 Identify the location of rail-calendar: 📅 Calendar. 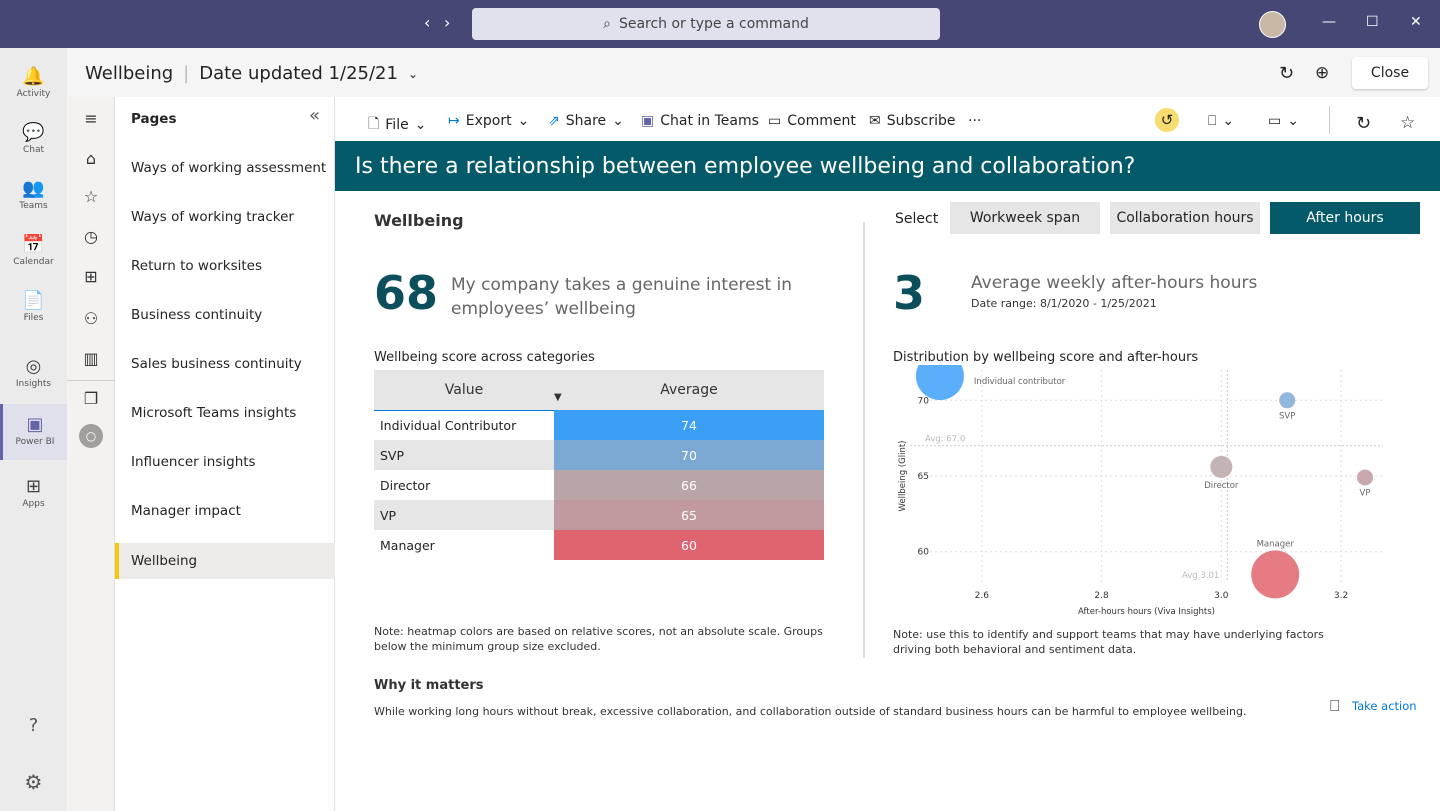
(33, 250).